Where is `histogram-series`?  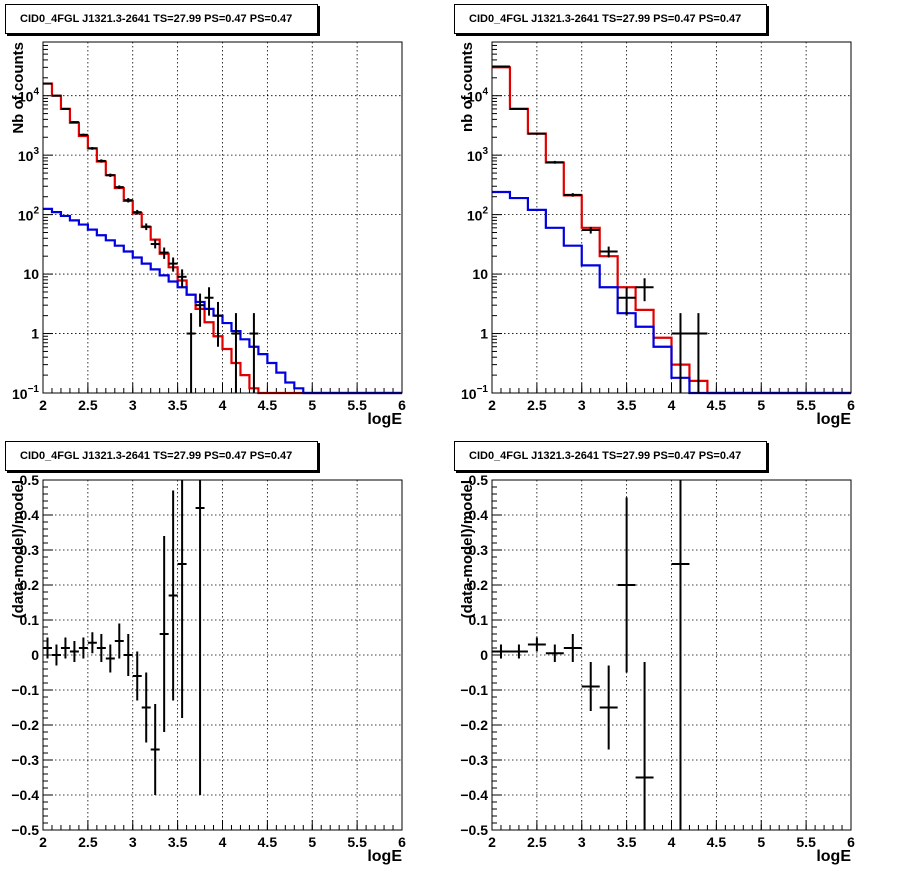 histogram-series is located at coordinates (222, 301).